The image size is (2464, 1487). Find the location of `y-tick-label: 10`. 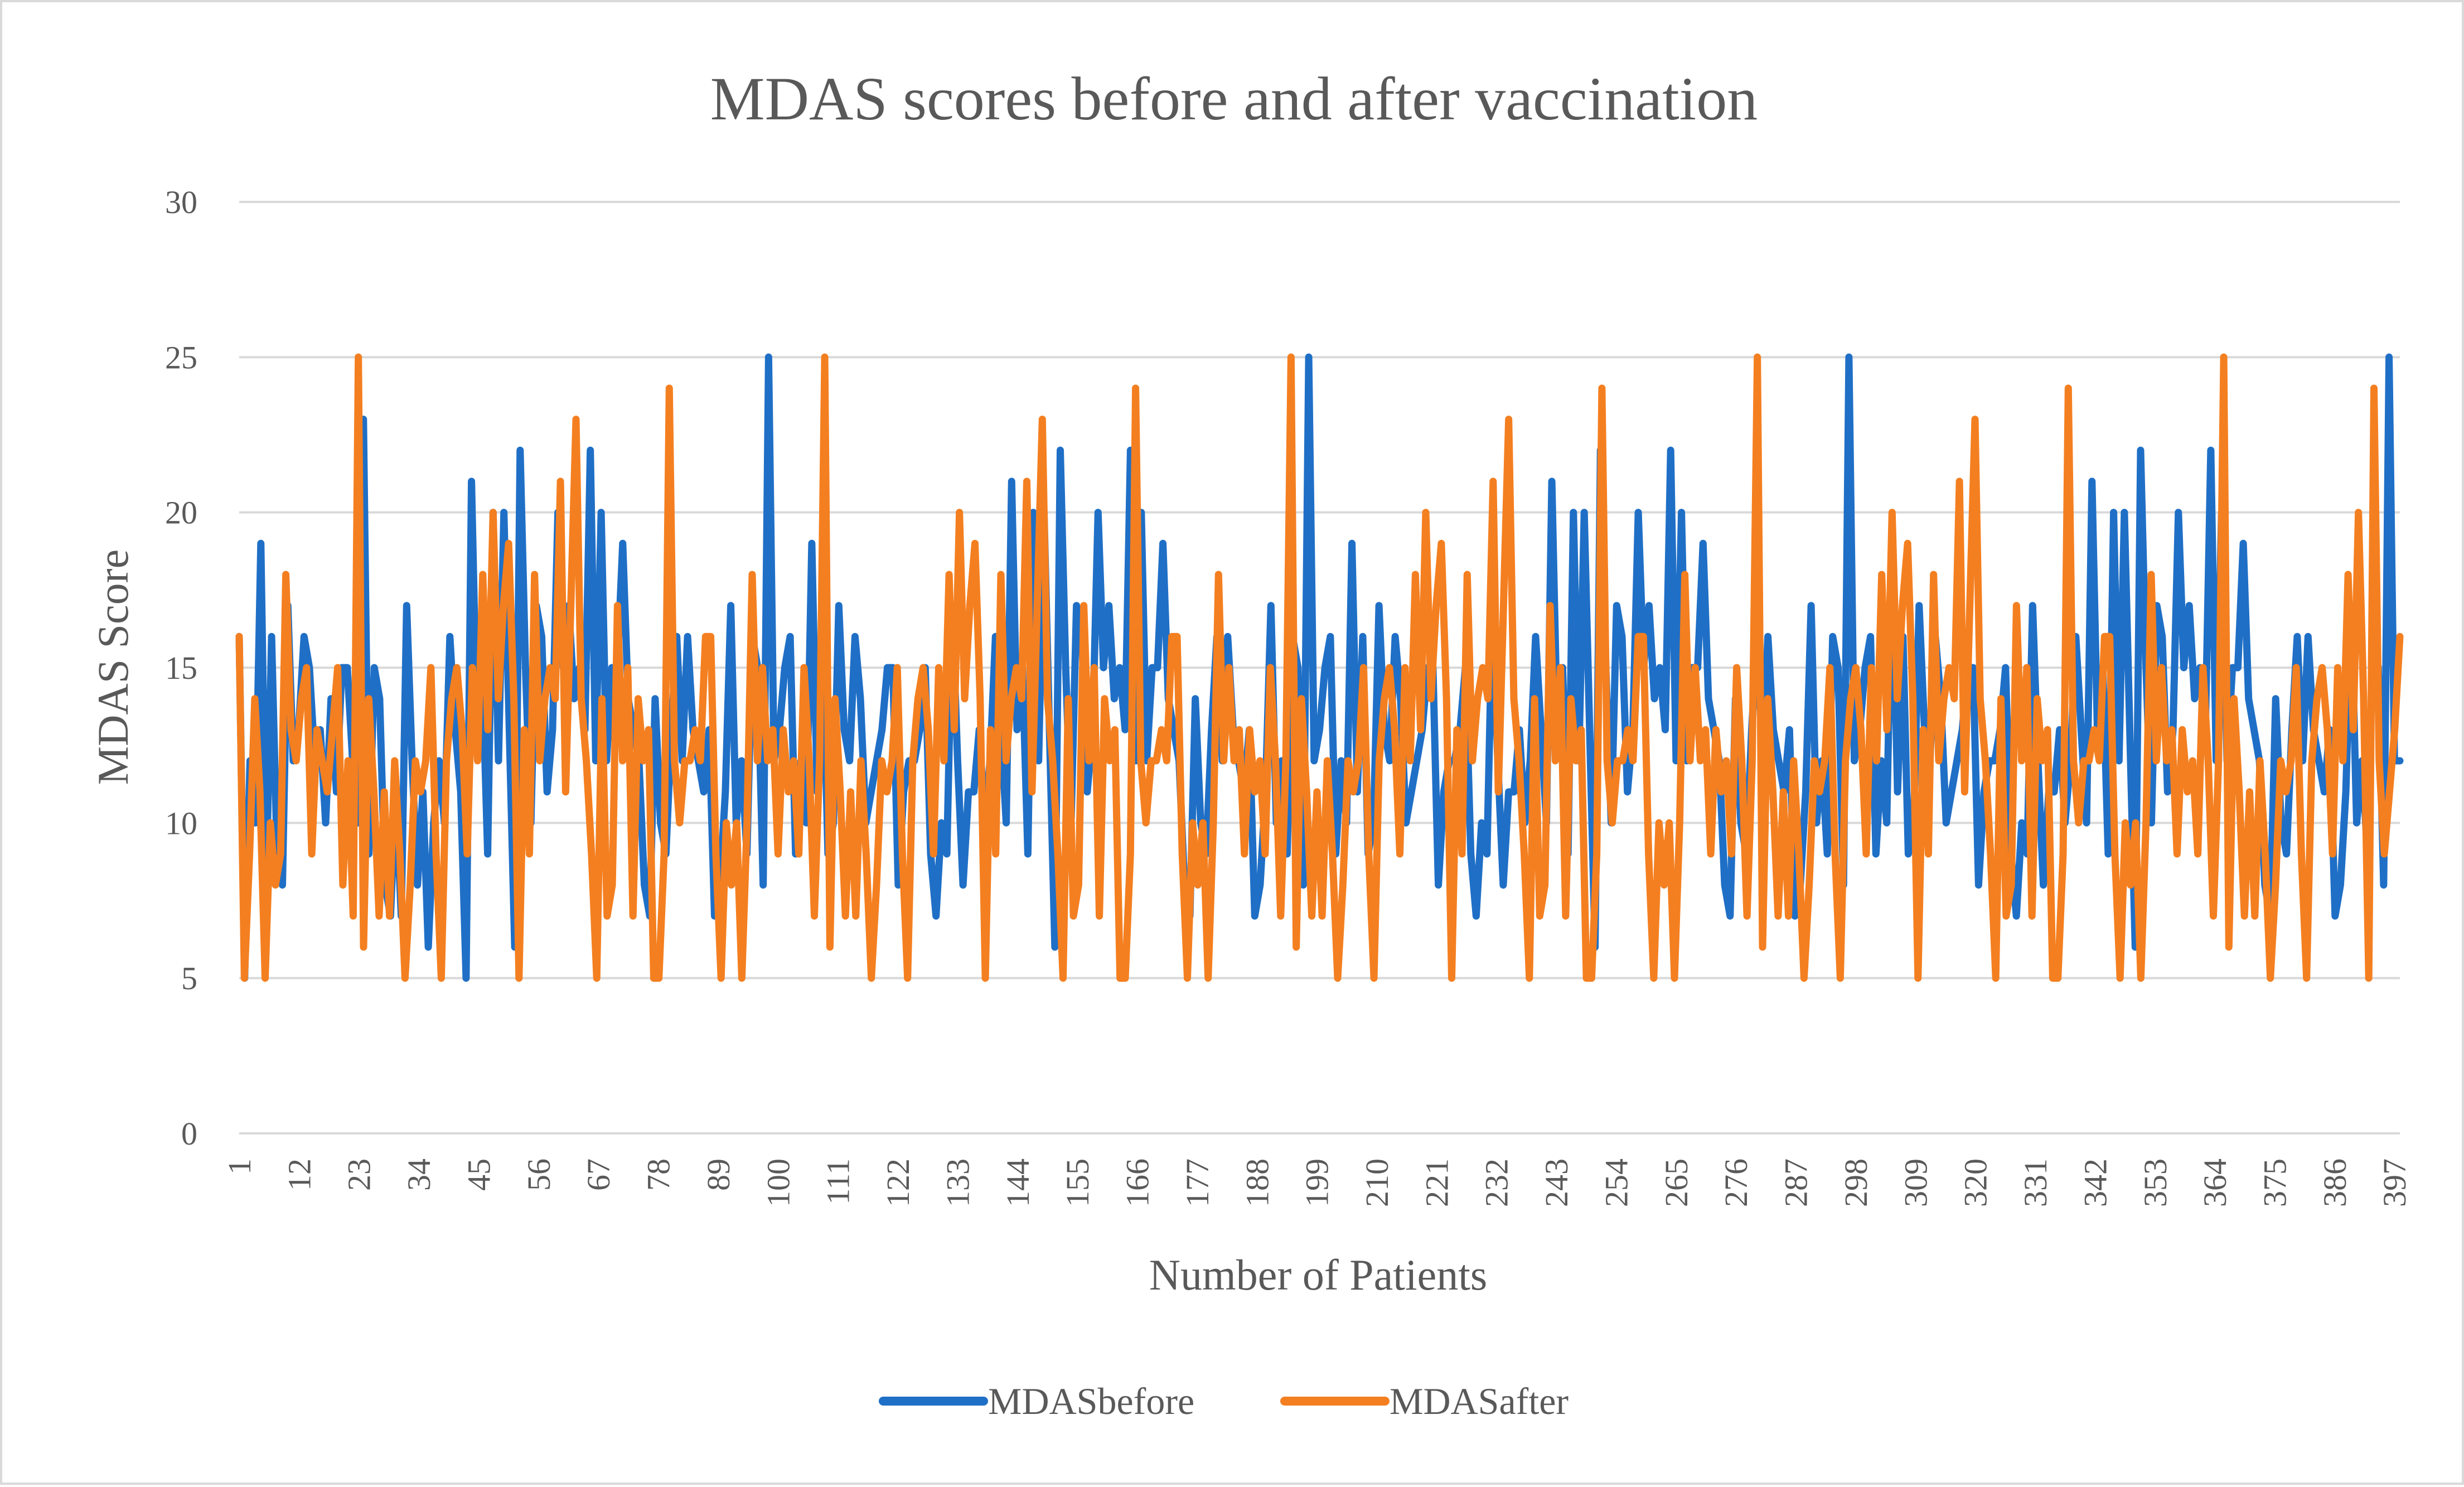

y-tick-label: 10 is located at coordinates (181, 823).